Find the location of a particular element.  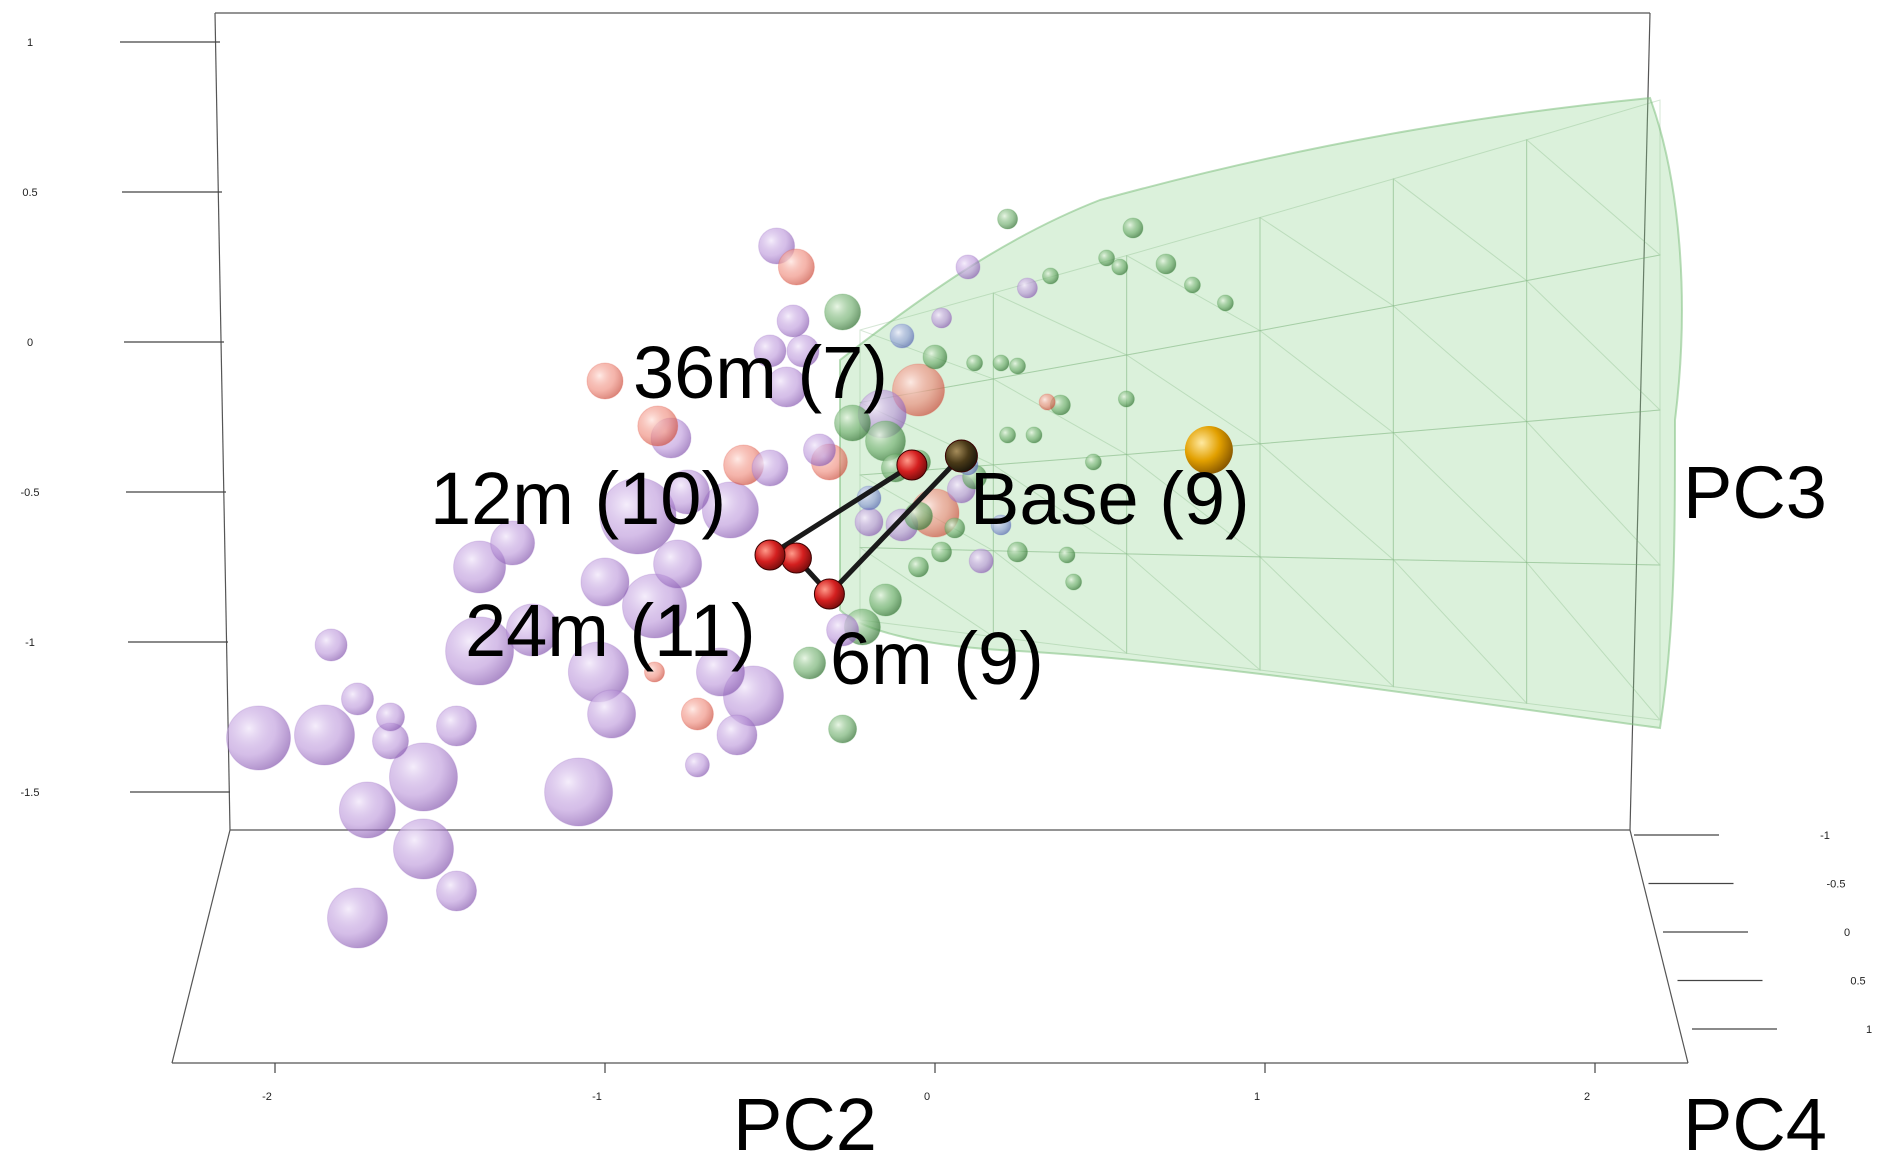

y-tick-label: -0.5 is located at coordinates (30, 493).